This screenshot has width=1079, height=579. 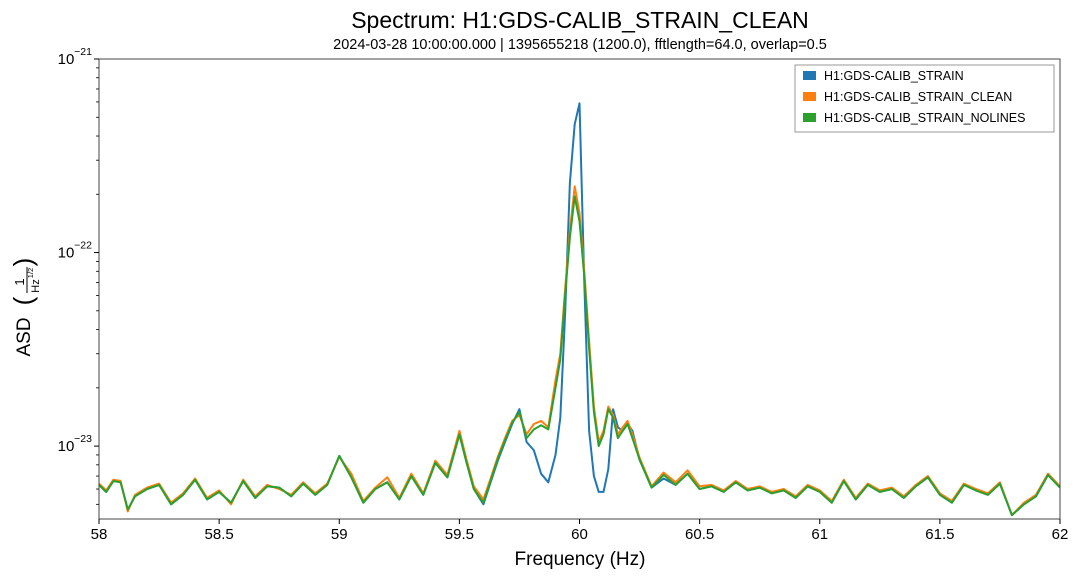 What do you see at coordinates (19, 281) in the screenshot?
I see `y-axis-label-numerator: 1` at bounding box center [19, 281].